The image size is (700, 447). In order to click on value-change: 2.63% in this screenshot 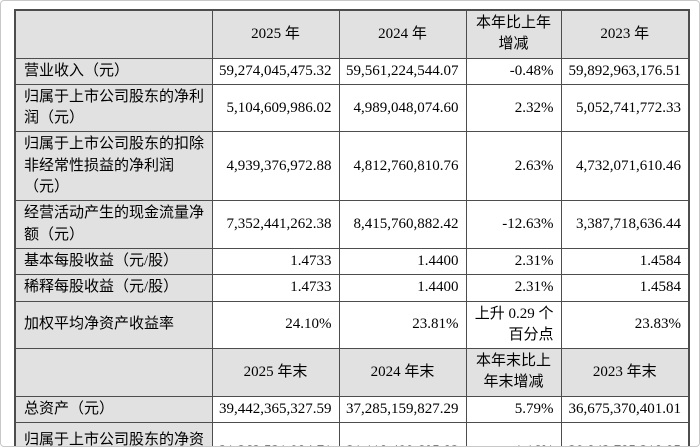, I will do `click(513, 166)`.